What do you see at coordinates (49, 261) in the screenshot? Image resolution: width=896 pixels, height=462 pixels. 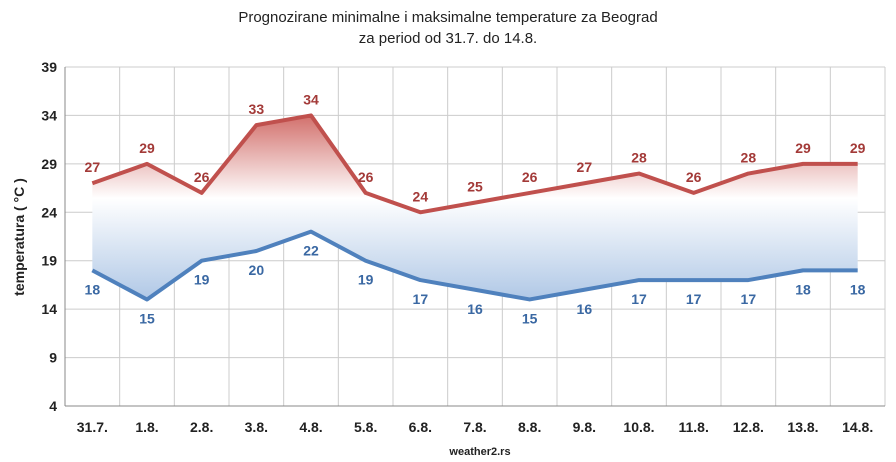 I see `y-tick-19: 19` at bounding box center [49, 261].